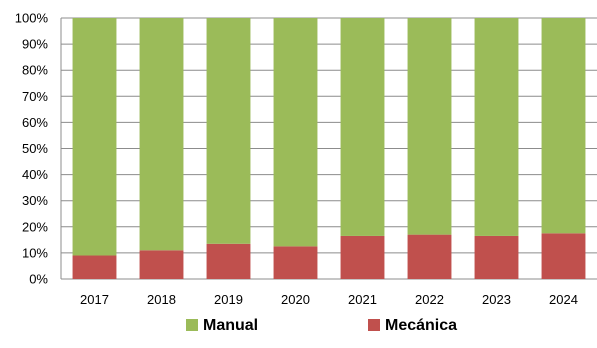 The image size is (597, 348). Describe the element at coordinates (38, 279) in the screenshot. I see `y-tick-label: 0%` at that location.